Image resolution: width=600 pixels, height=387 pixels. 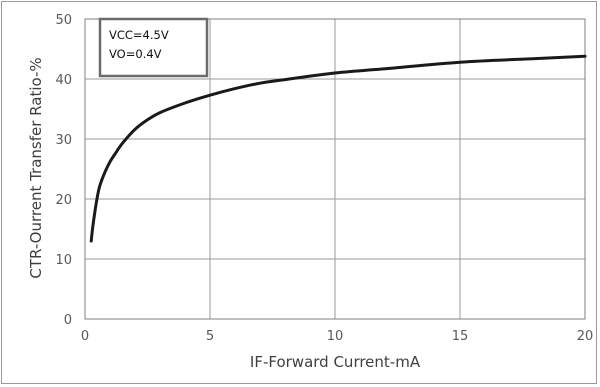 I want to click on x-tick-label: 10, so click(x=335, y=336).